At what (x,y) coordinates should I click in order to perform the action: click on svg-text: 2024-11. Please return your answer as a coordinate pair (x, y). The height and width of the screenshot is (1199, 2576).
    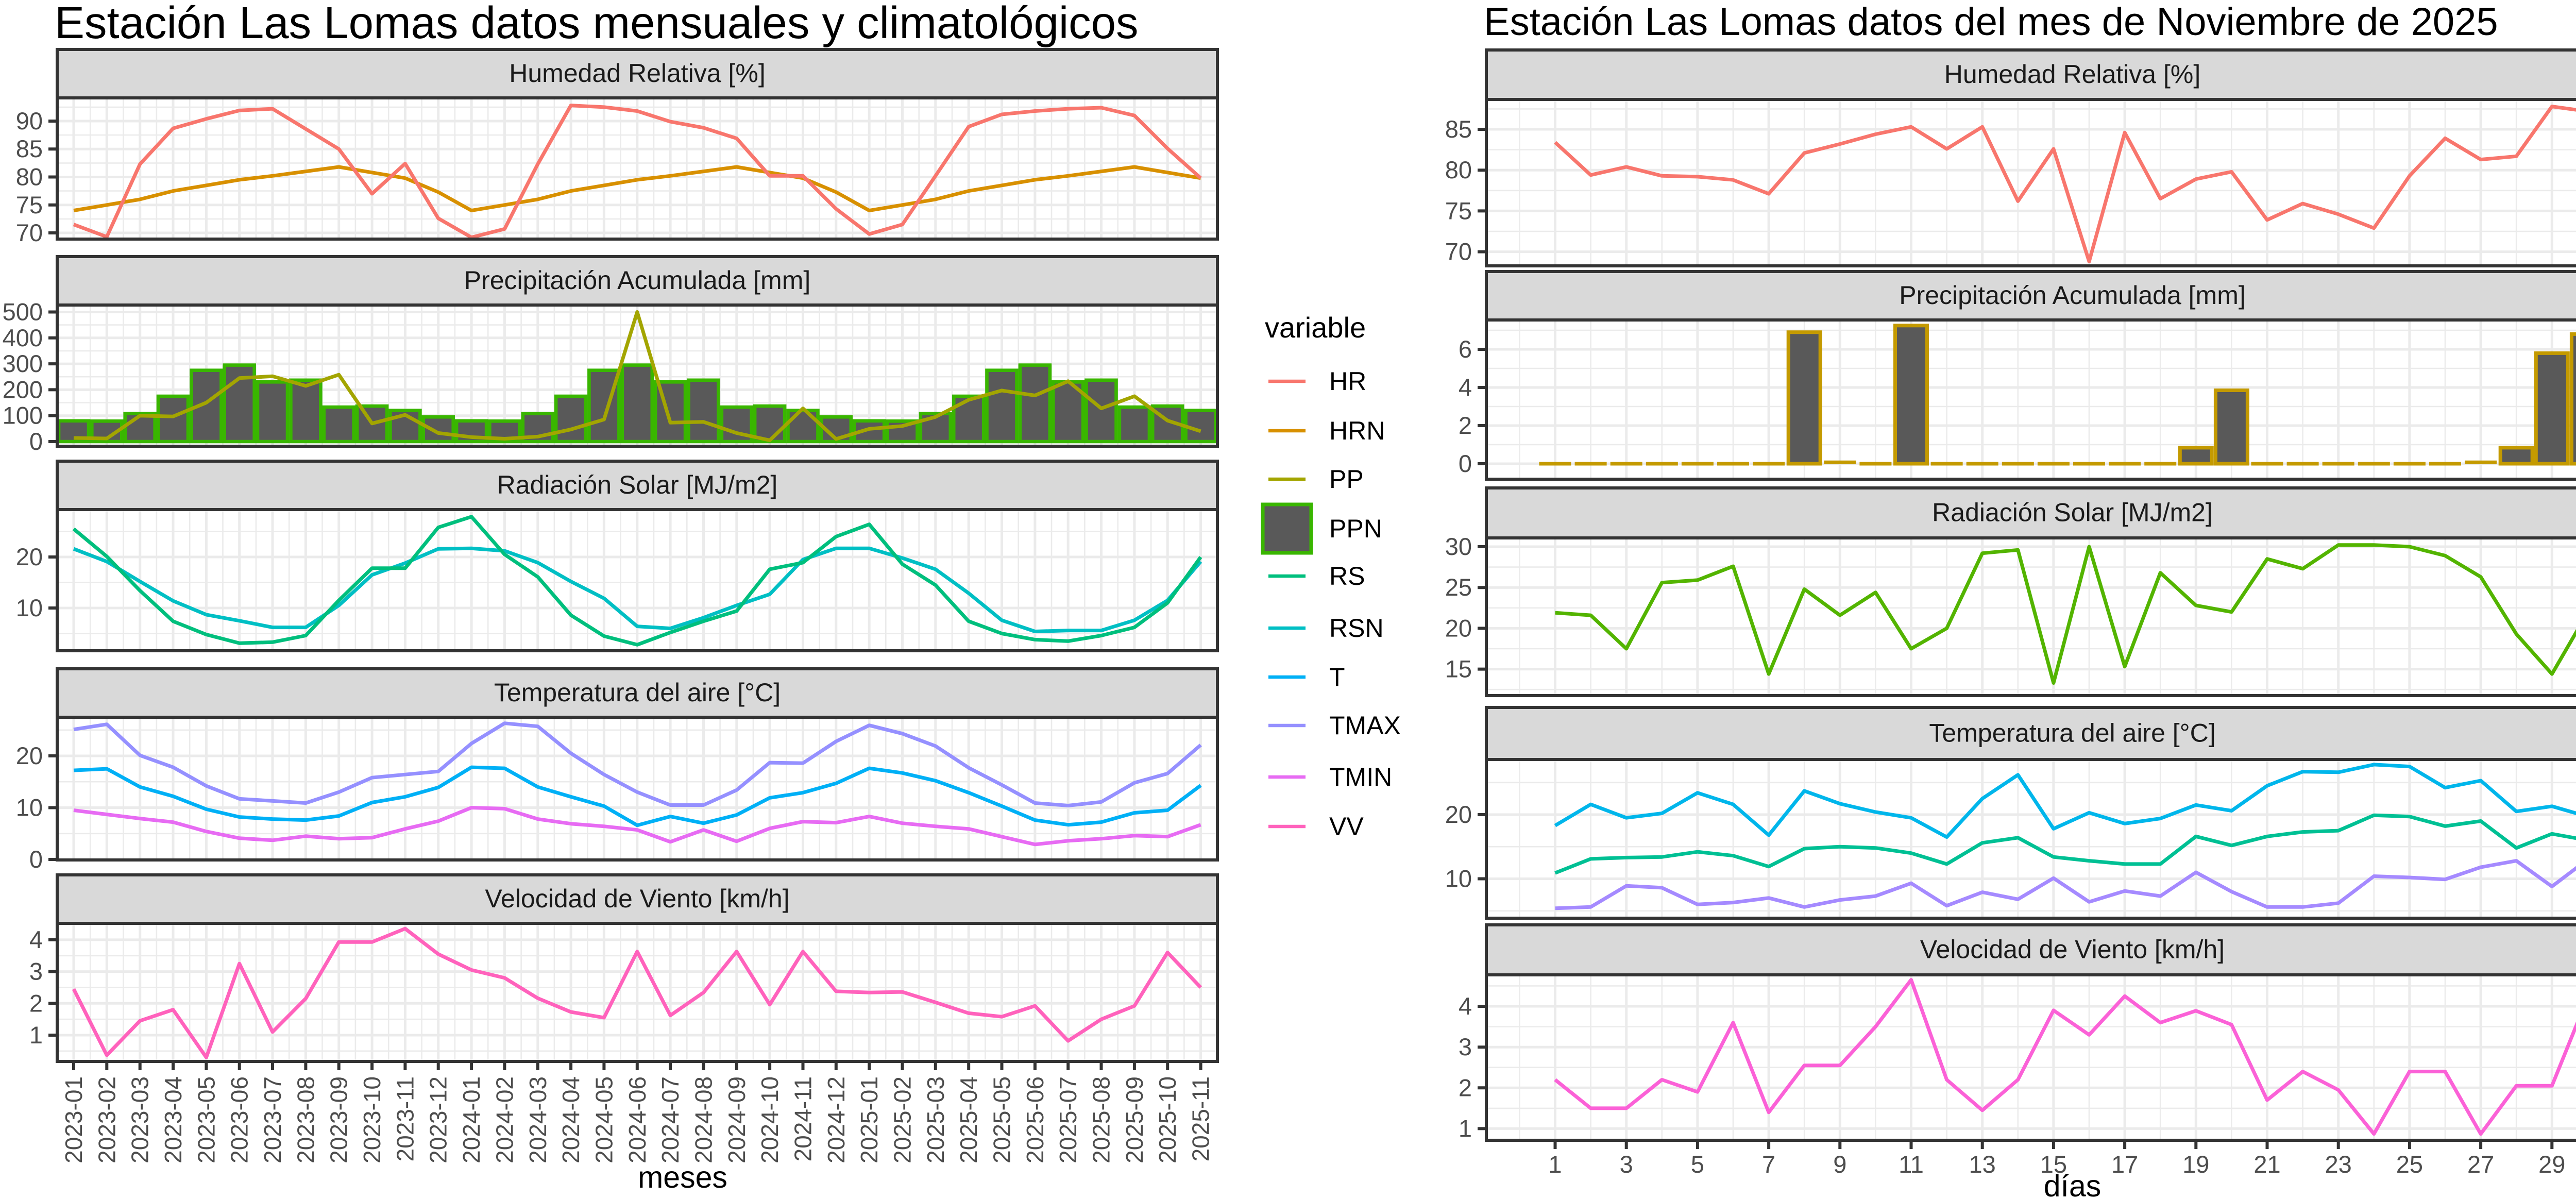
    Looking at the image, I should click on (804, 1118).